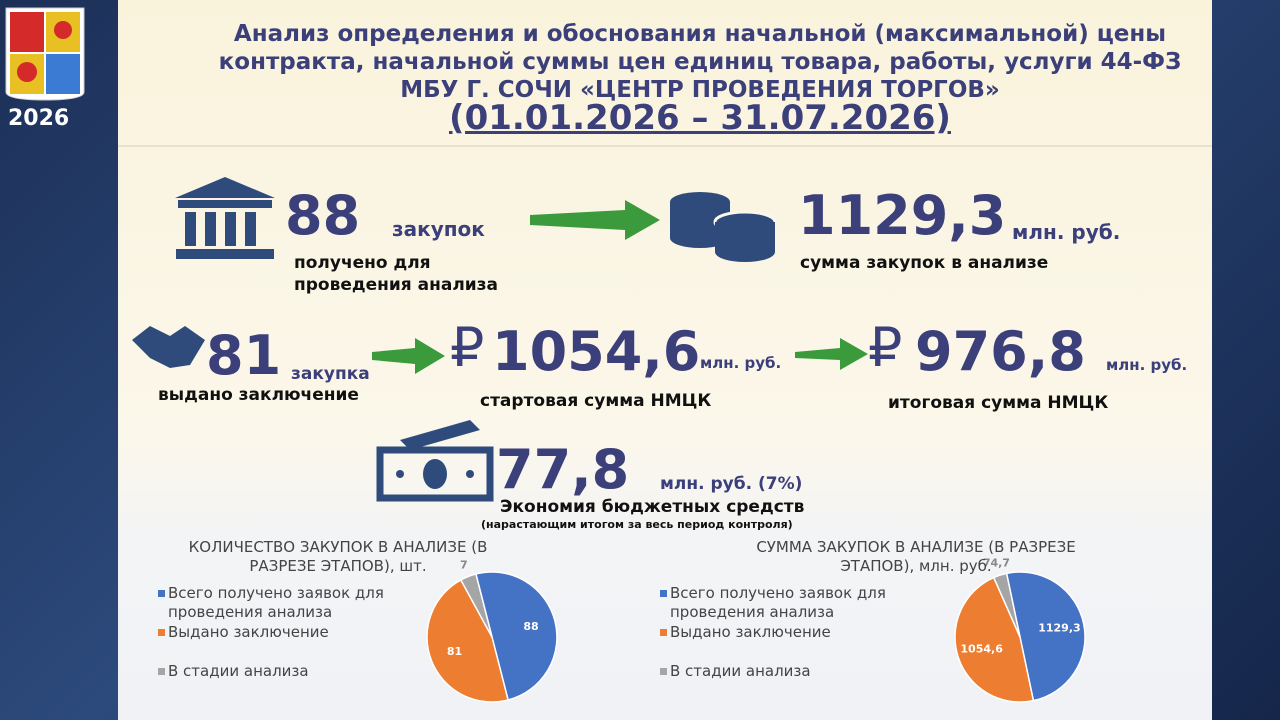 The image size is (1280, 720). I want to click on title-line: МБУ Г. СОЧИ «ЦЕНТР ПРОВЕДЕНИЯ ТОРГОВ», so click(700, 90).